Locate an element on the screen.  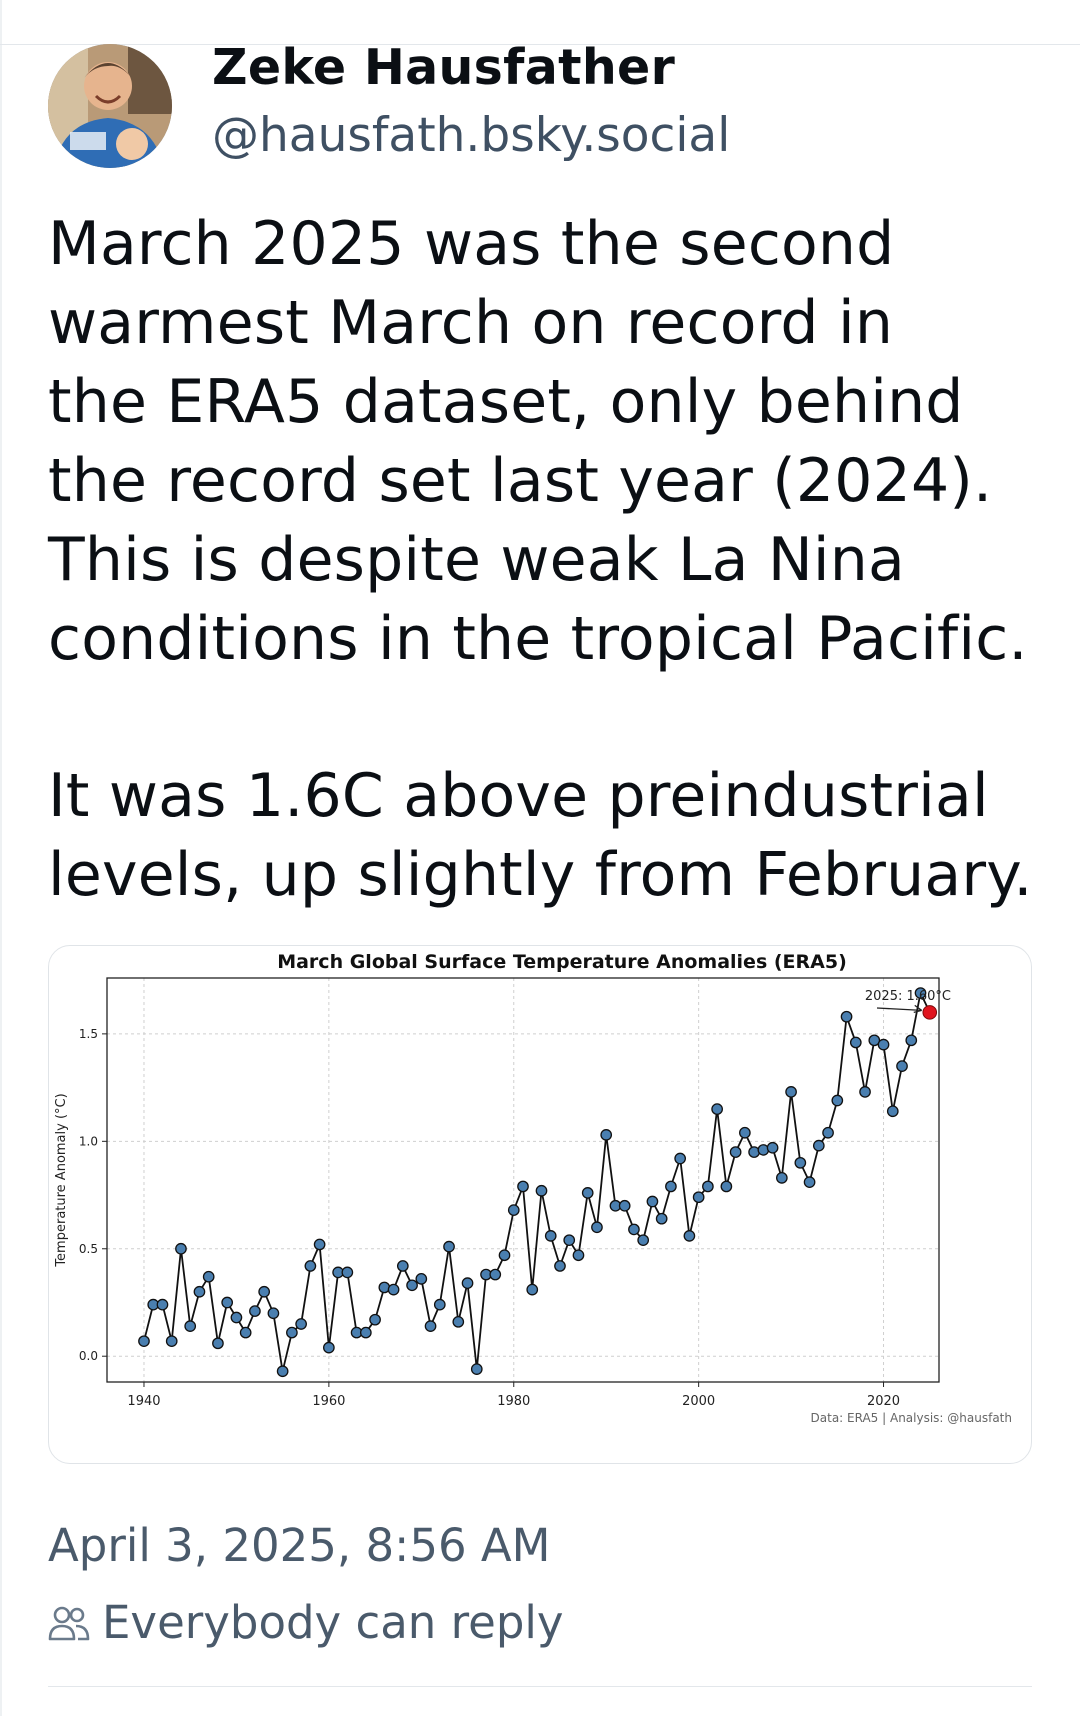
reply-setting-label: Everybody can reply is located at coordinates (333, 1622).